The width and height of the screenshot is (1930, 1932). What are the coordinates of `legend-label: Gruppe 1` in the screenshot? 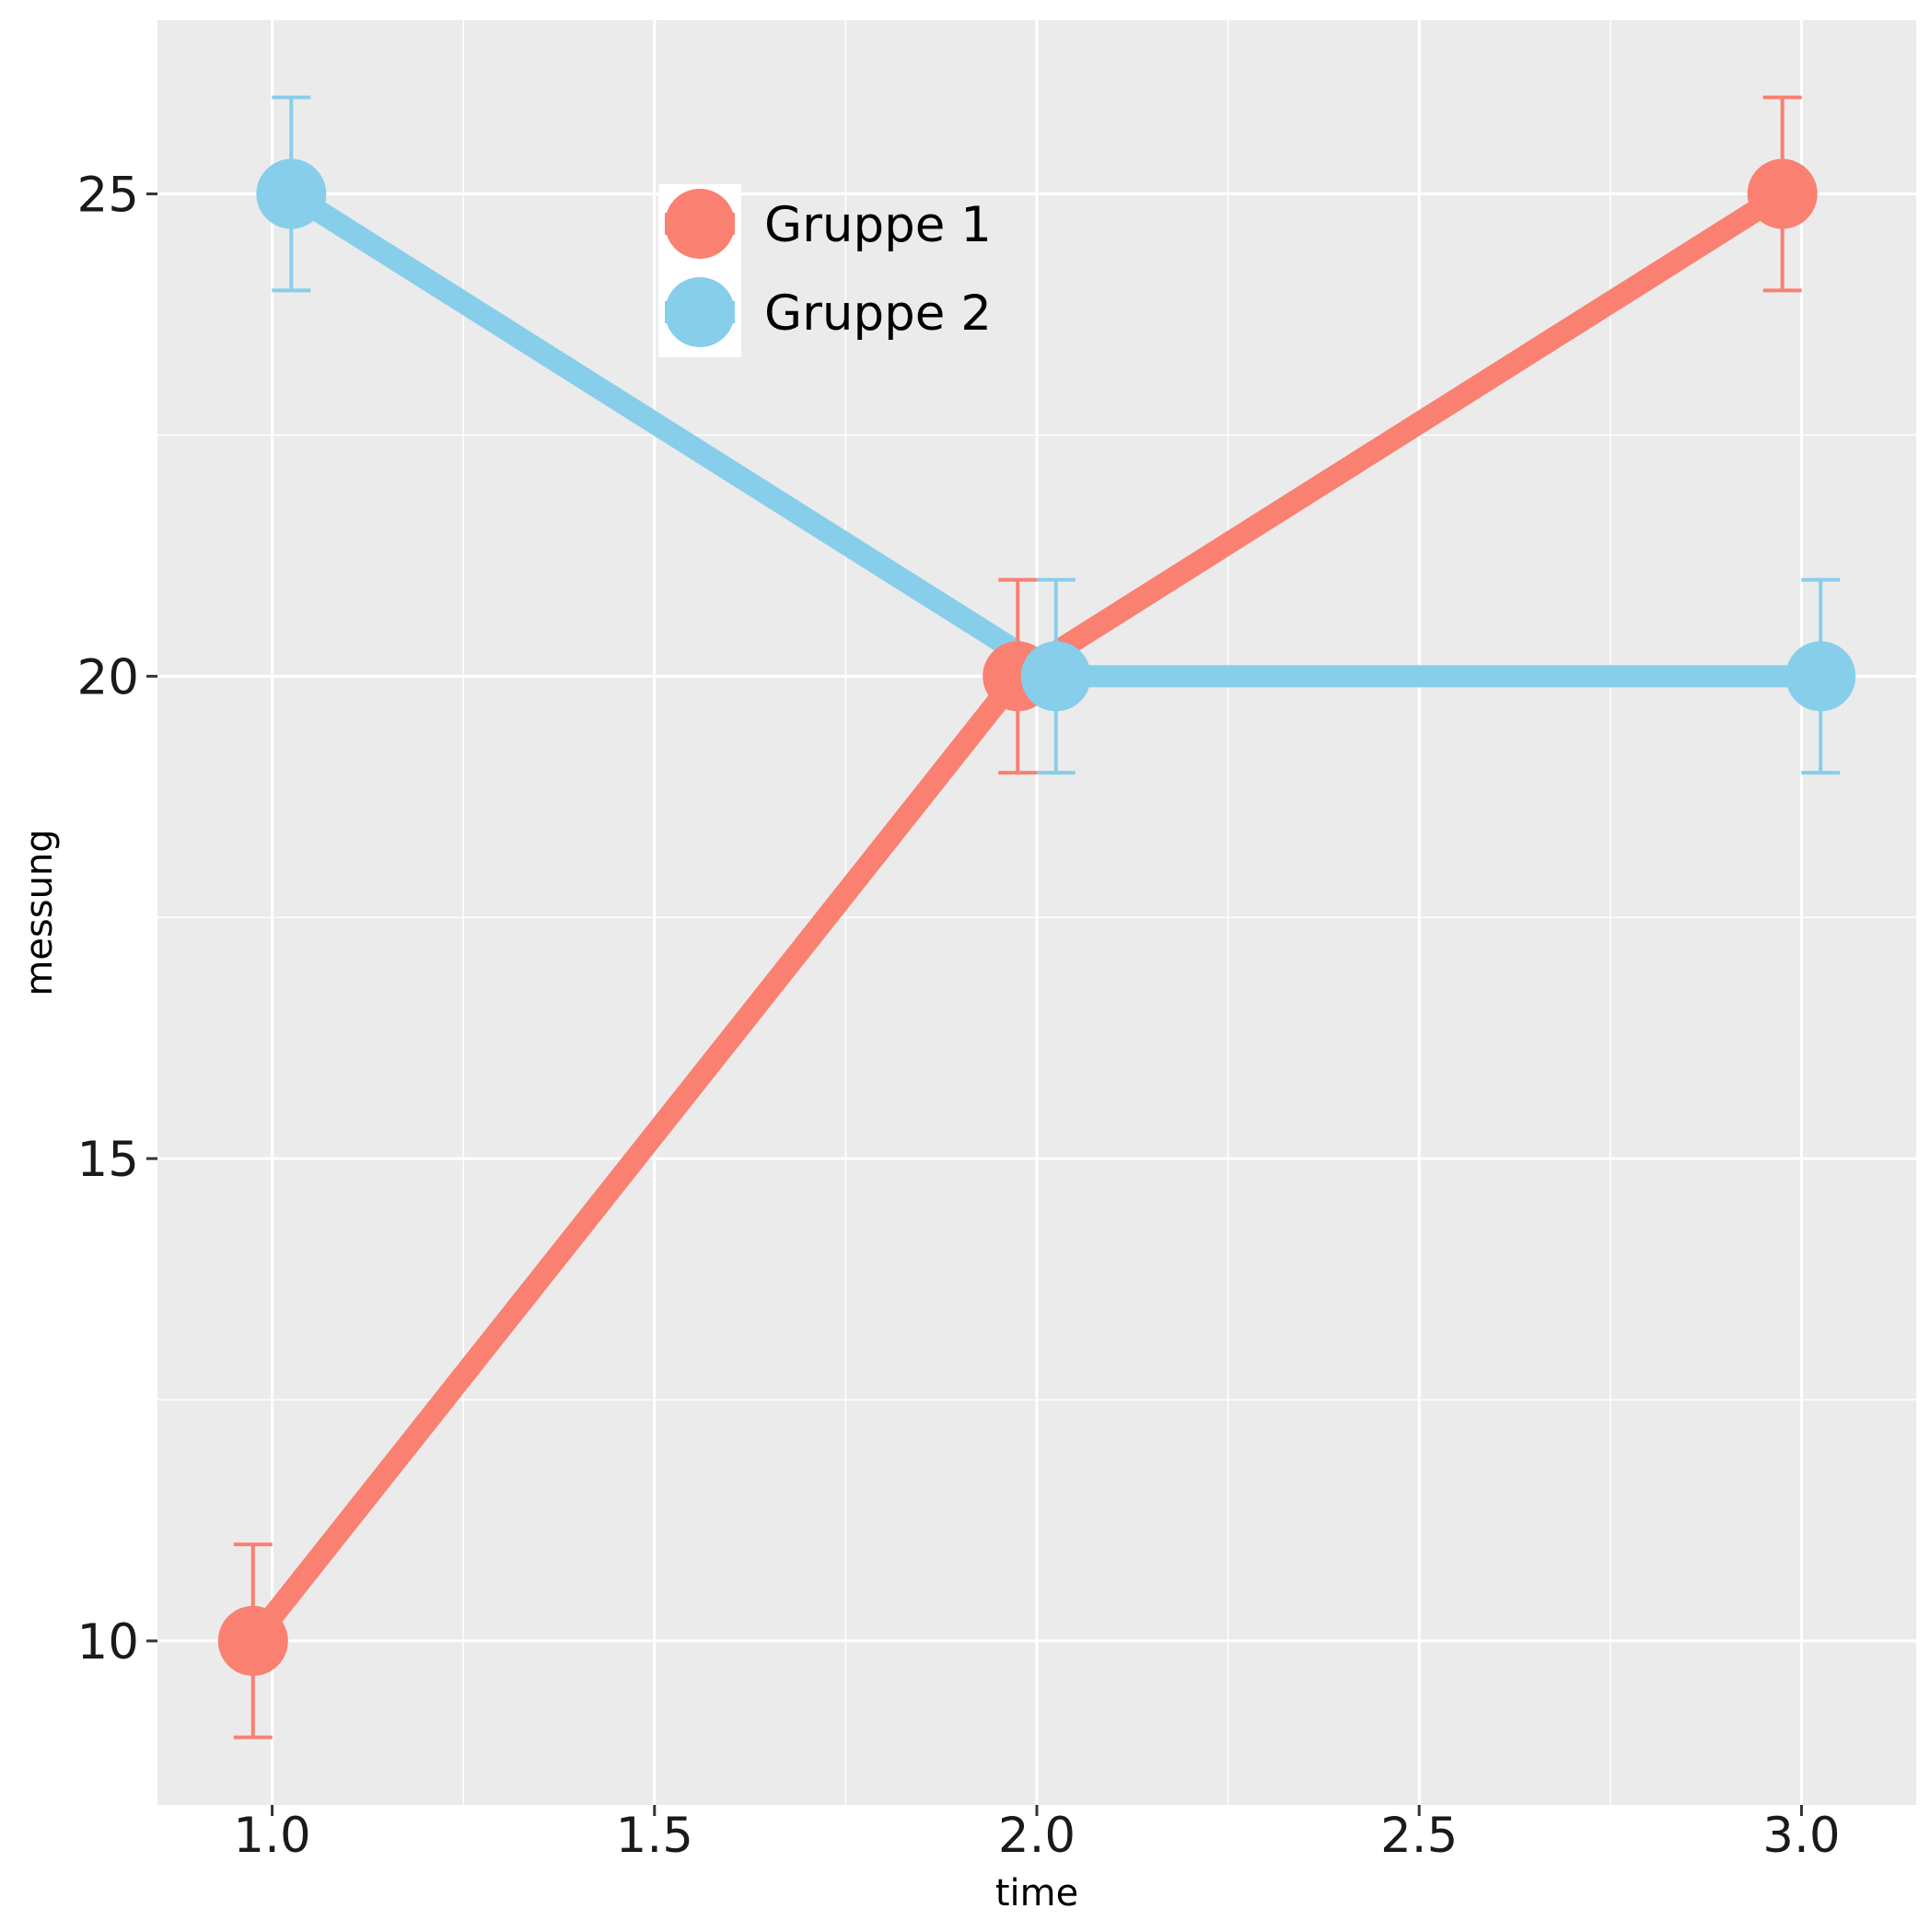 It's located at (878, 225).